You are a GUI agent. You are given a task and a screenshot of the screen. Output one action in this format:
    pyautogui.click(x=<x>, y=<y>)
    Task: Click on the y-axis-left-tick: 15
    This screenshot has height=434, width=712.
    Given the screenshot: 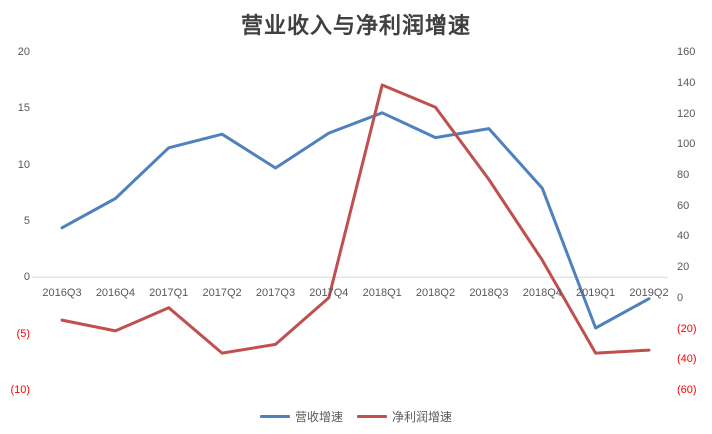 What is the action you would take?
    pyautogui.click(x=23, y=108)
    